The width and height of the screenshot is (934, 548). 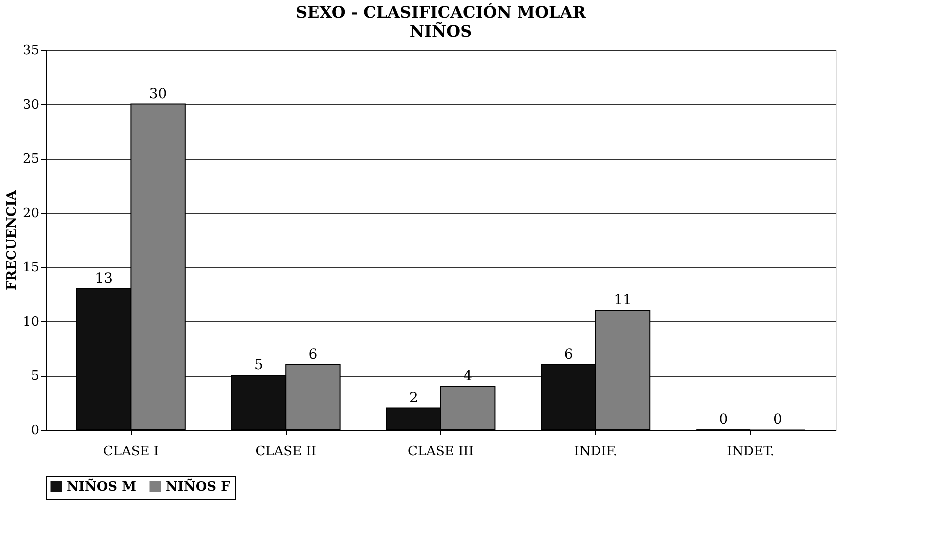 I want to click on x-tick-label: CLASE I, so click(x=131, y=452).